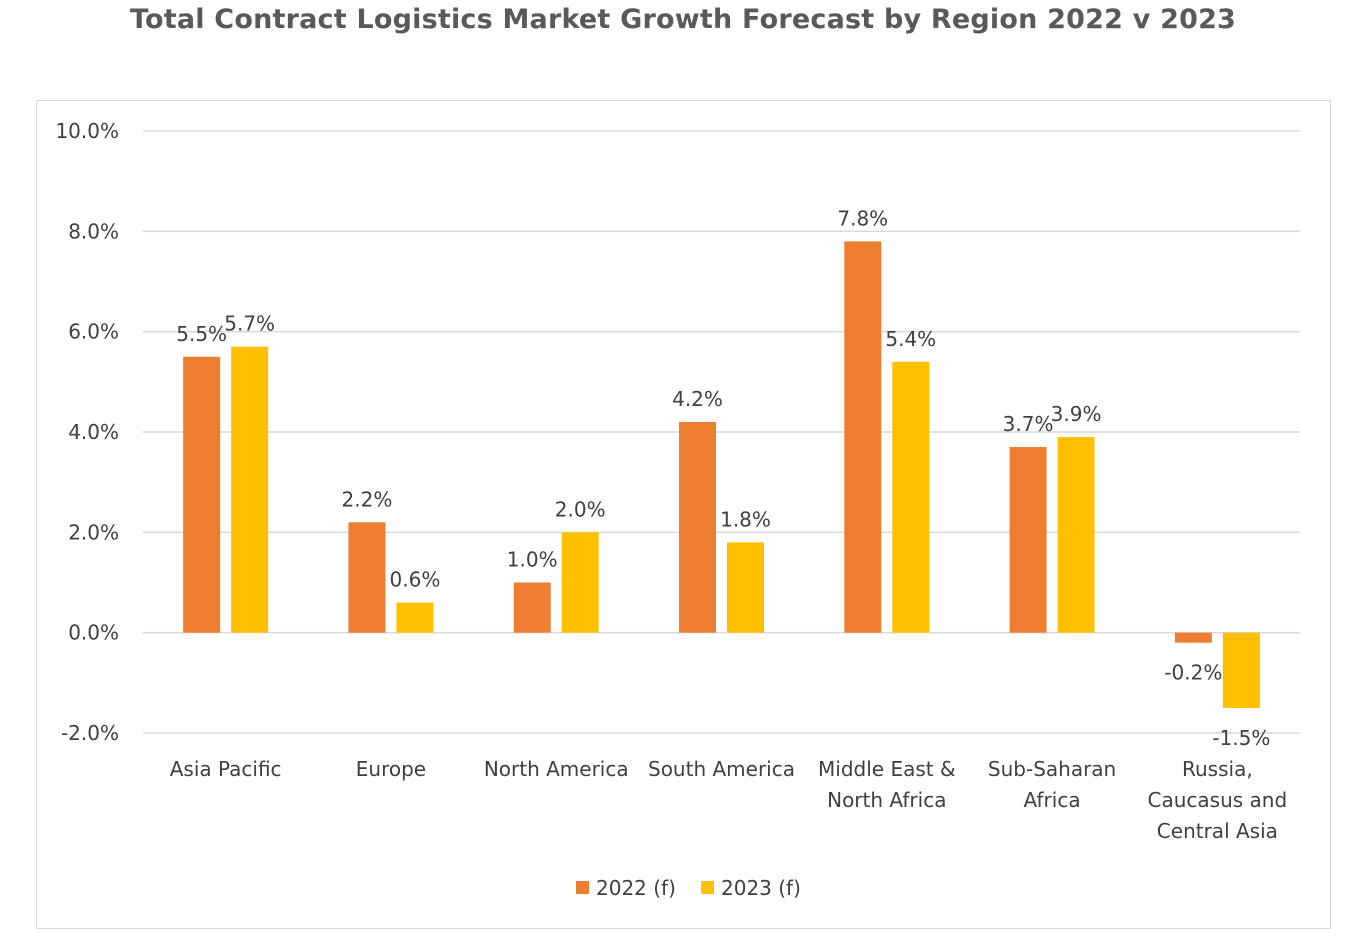  What do you see at coordinates (93, 532) in the screenshot?
I see `y-tick-label: 2.0%` at bounding box center [93, 532].